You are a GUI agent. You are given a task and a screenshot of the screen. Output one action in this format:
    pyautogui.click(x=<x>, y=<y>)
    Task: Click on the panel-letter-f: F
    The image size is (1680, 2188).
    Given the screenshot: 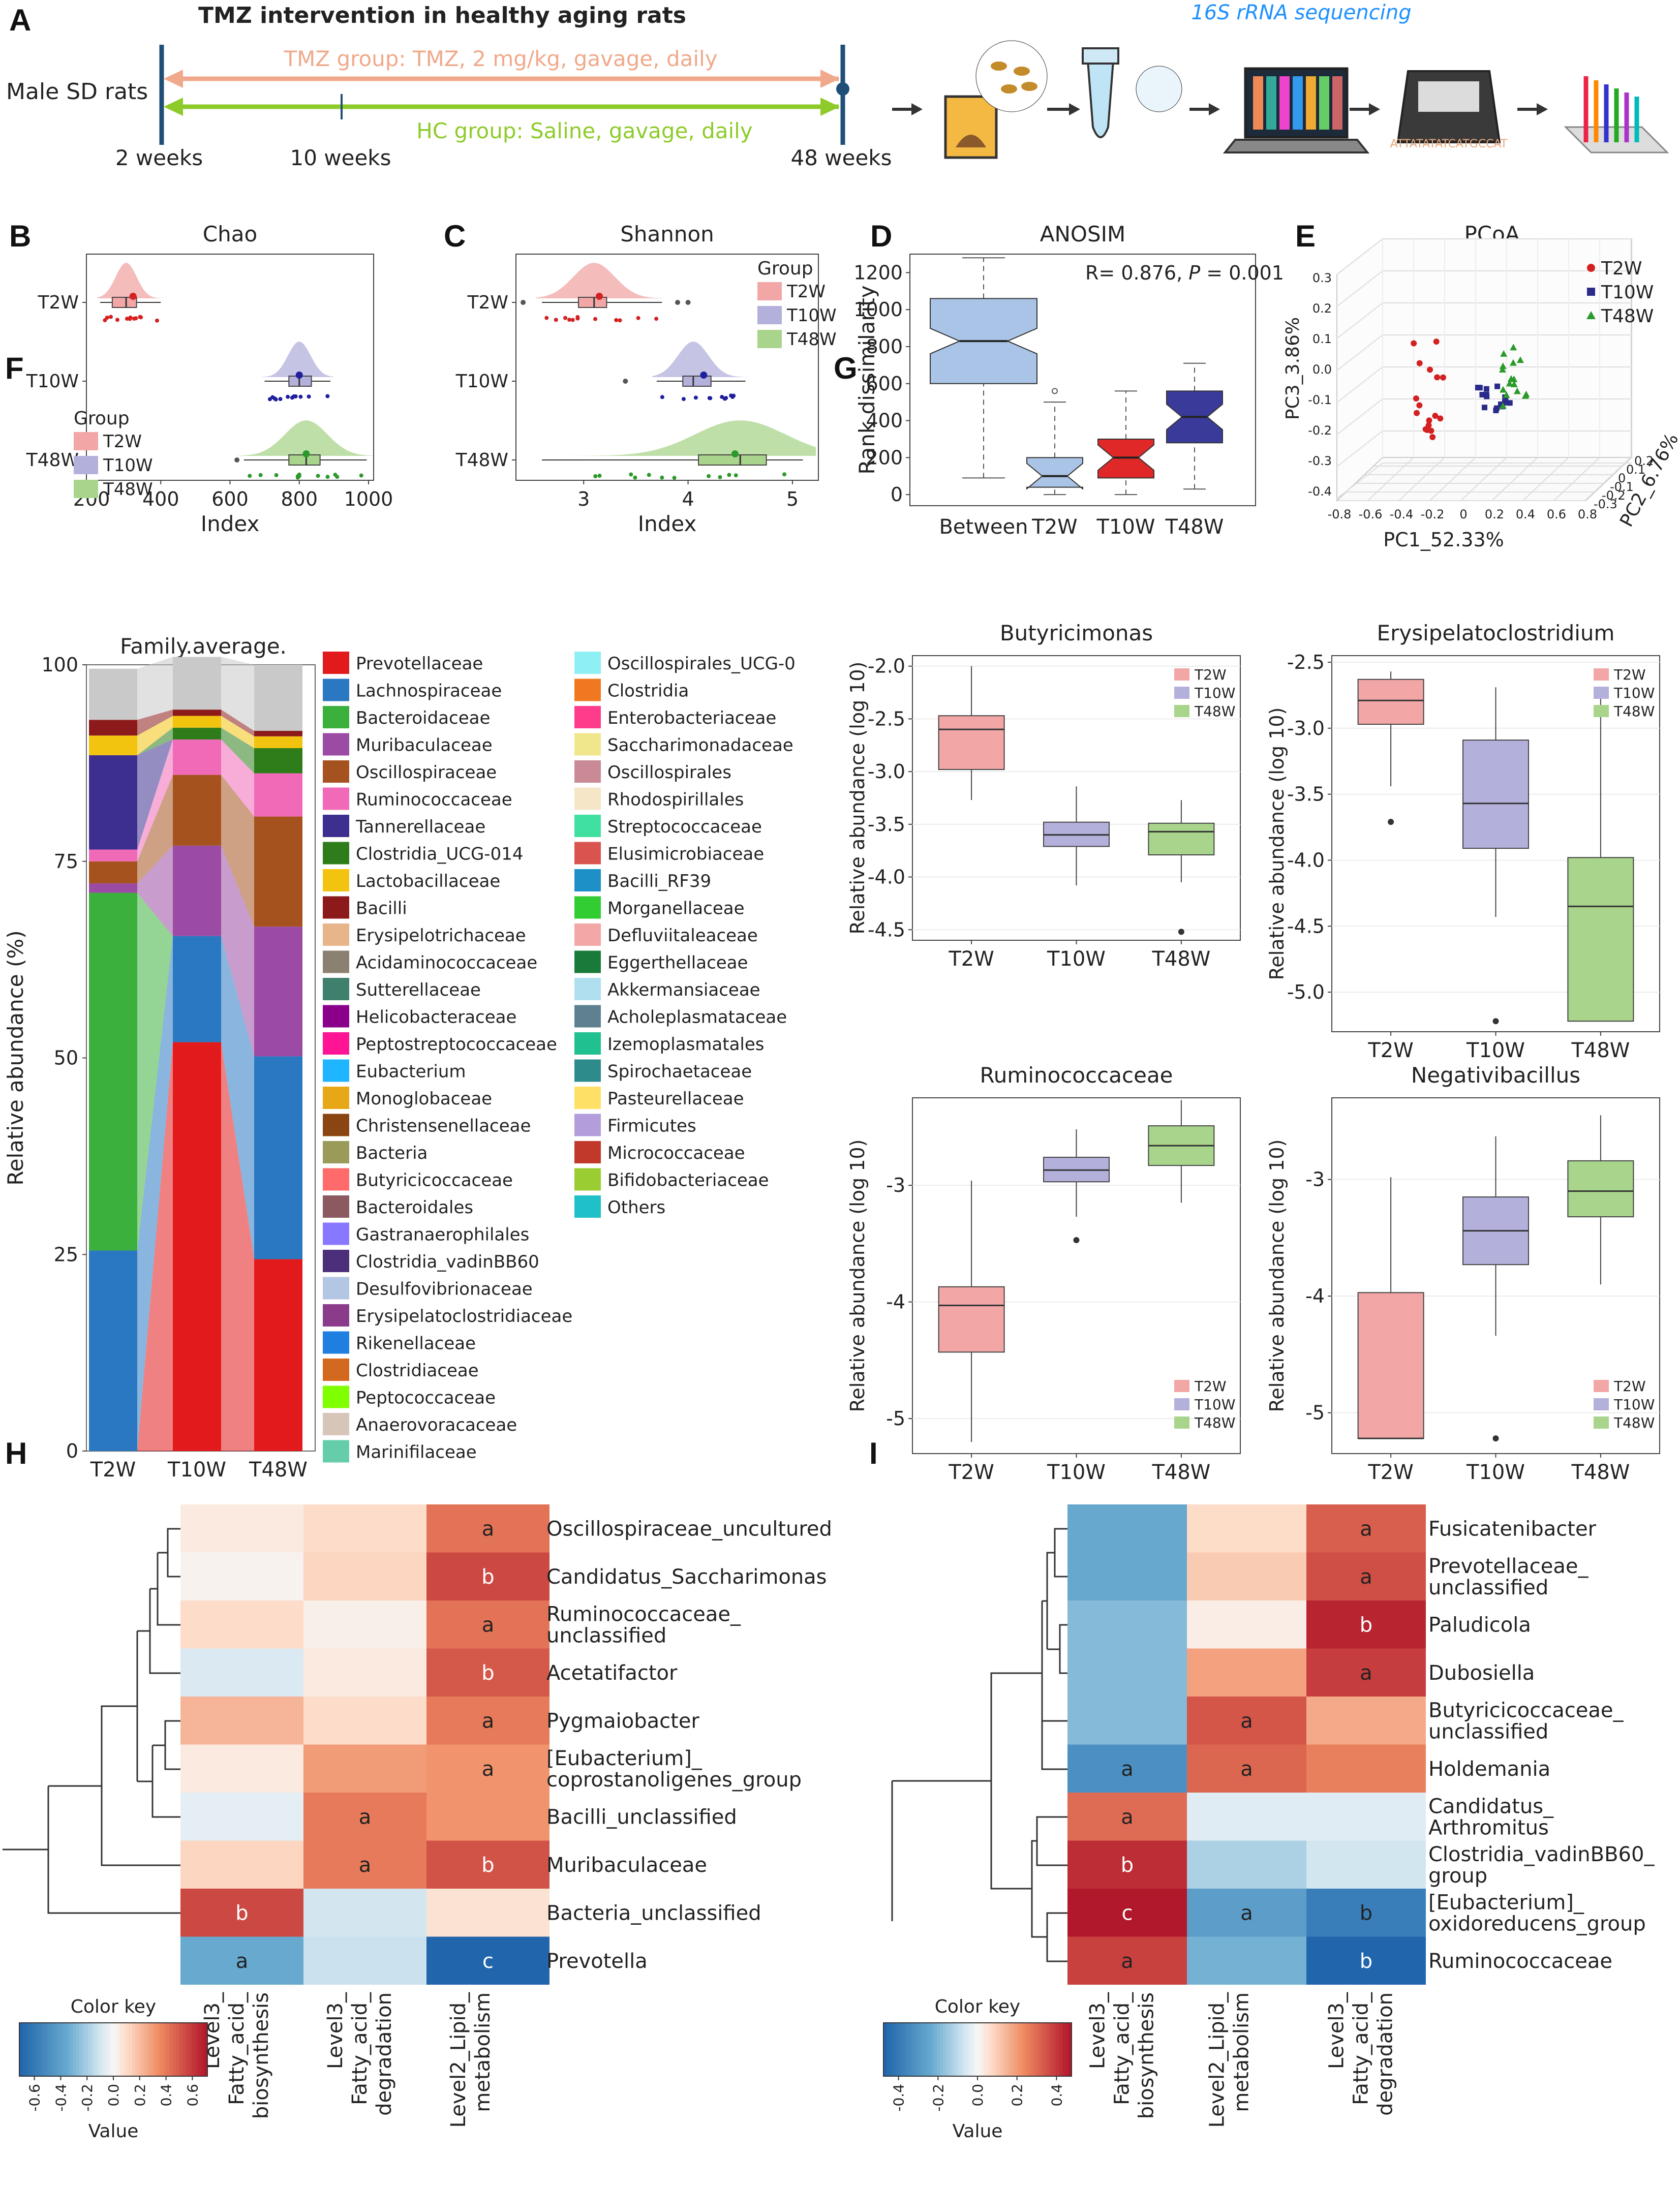 What is the action you would take?
    pyautogui.click(x=14, y=368)
    